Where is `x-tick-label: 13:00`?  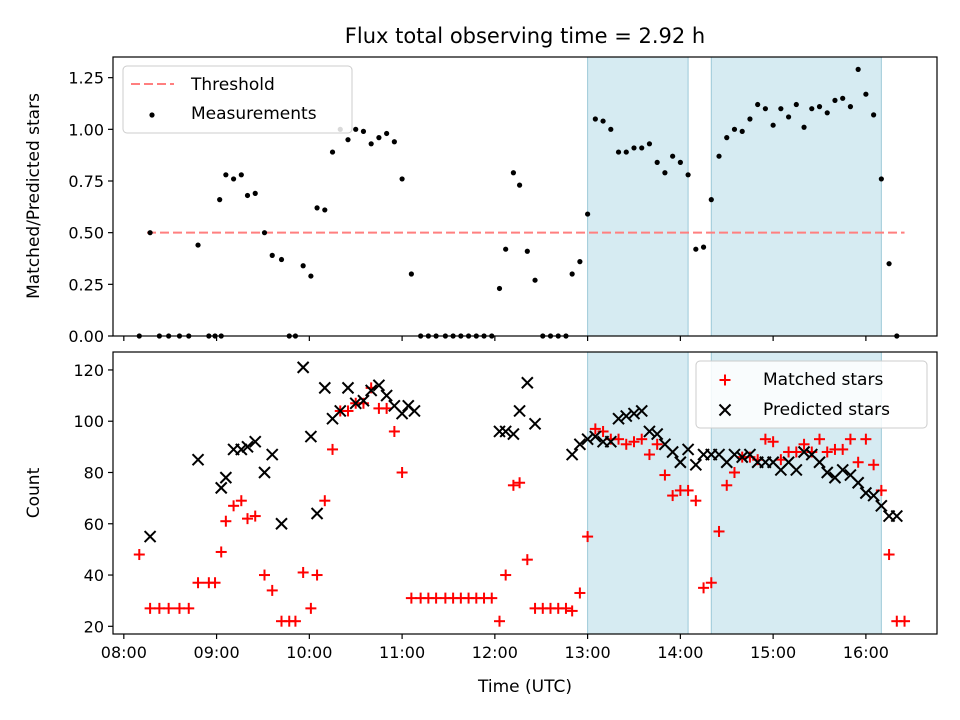
x-tick-label: 13:00 is located at coordinates (588, 652).